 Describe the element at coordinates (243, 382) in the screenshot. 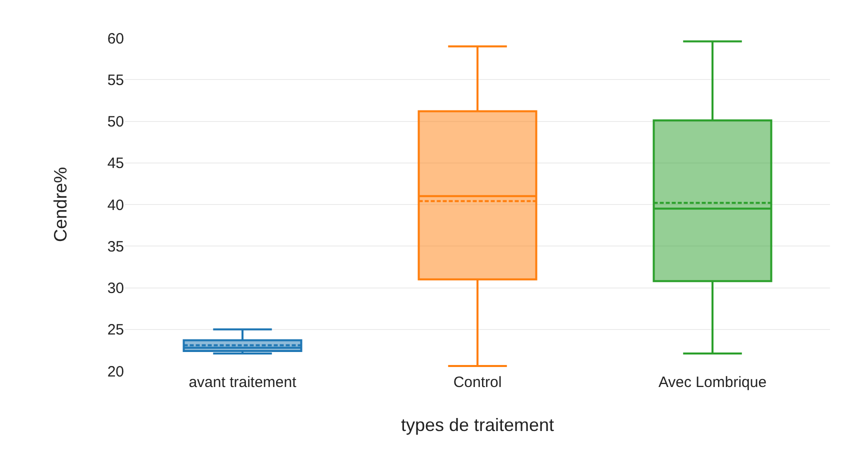

I see `x-tick-label: avant traitement` at that location.